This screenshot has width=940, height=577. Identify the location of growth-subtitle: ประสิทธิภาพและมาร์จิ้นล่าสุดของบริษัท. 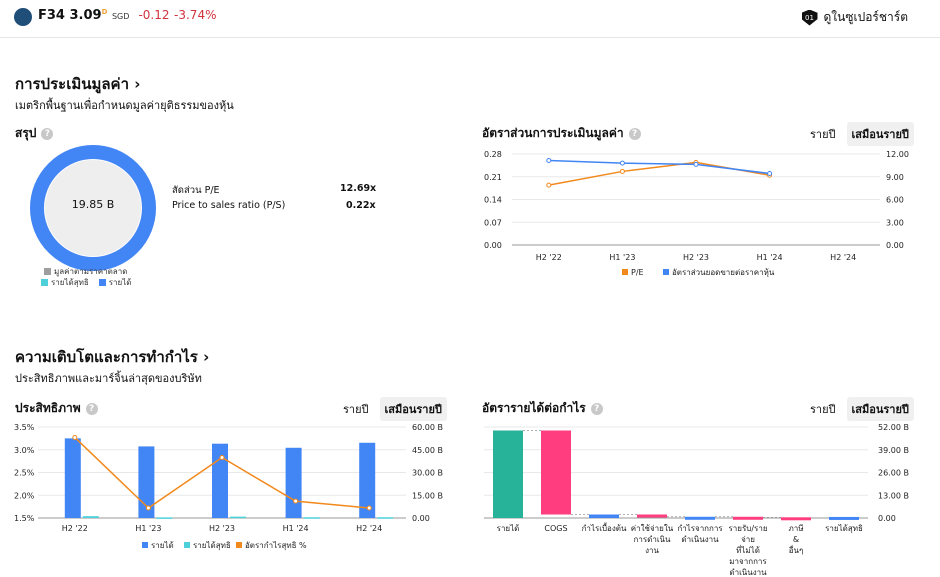
(108, 378).